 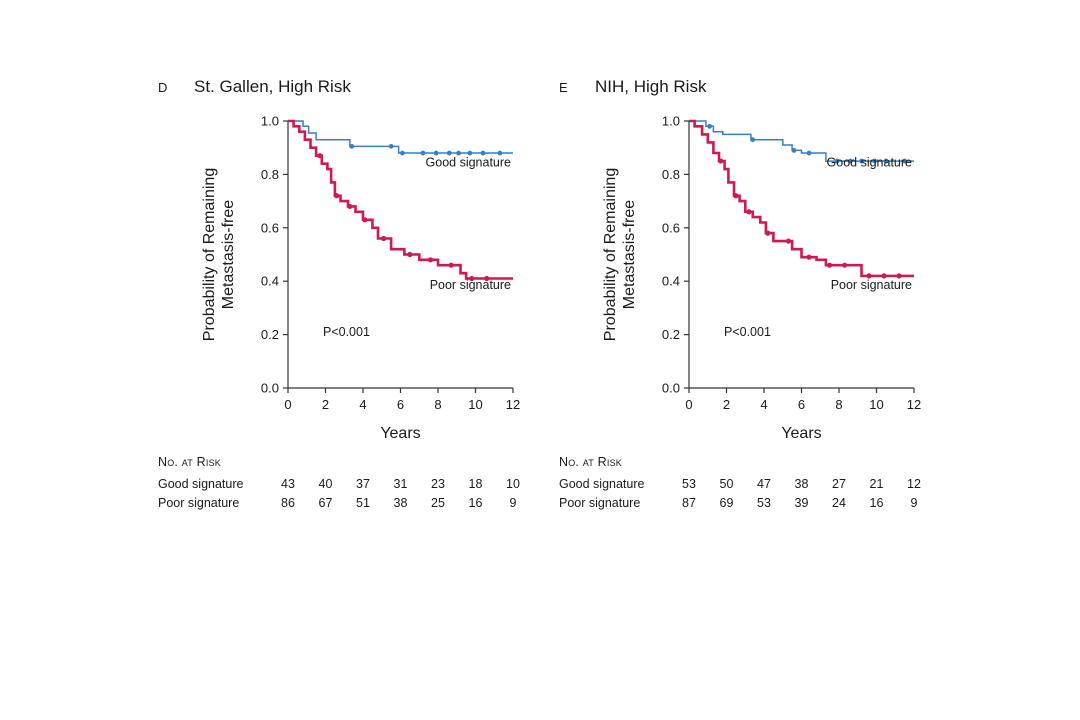 What do you see at coordinates (801, 198) in the screenshot?
I see `series-line-poor` at bounding box center [801, 198].